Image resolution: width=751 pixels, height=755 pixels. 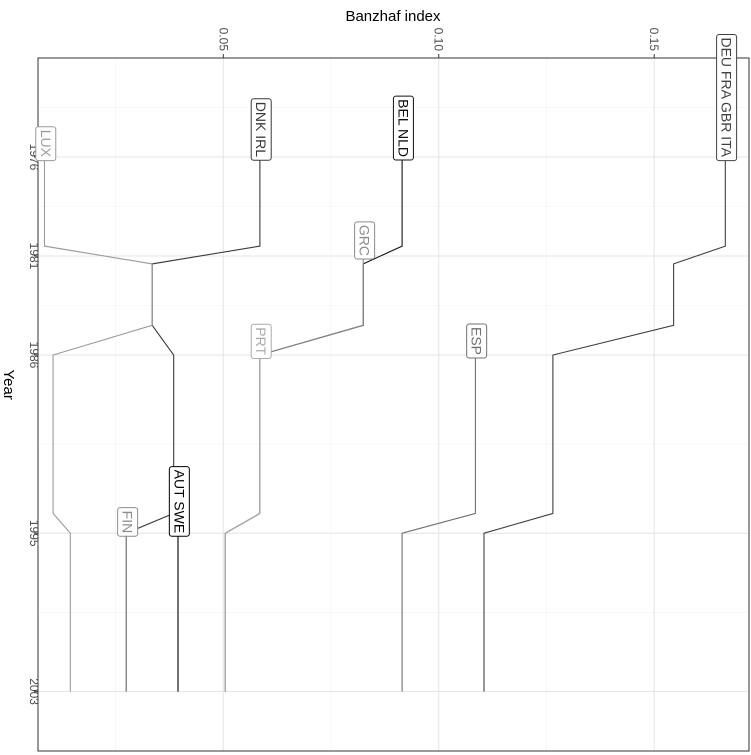 I want to click on y-tick-label: 1986, so click(x=34, y=355).